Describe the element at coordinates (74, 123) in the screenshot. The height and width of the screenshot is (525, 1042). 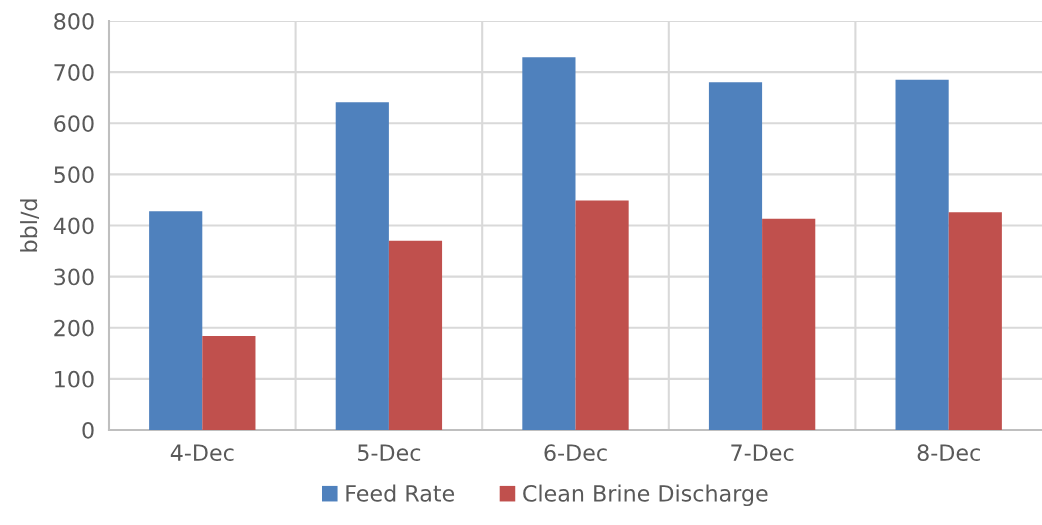
I see `y-tick-label: 600` at that location.